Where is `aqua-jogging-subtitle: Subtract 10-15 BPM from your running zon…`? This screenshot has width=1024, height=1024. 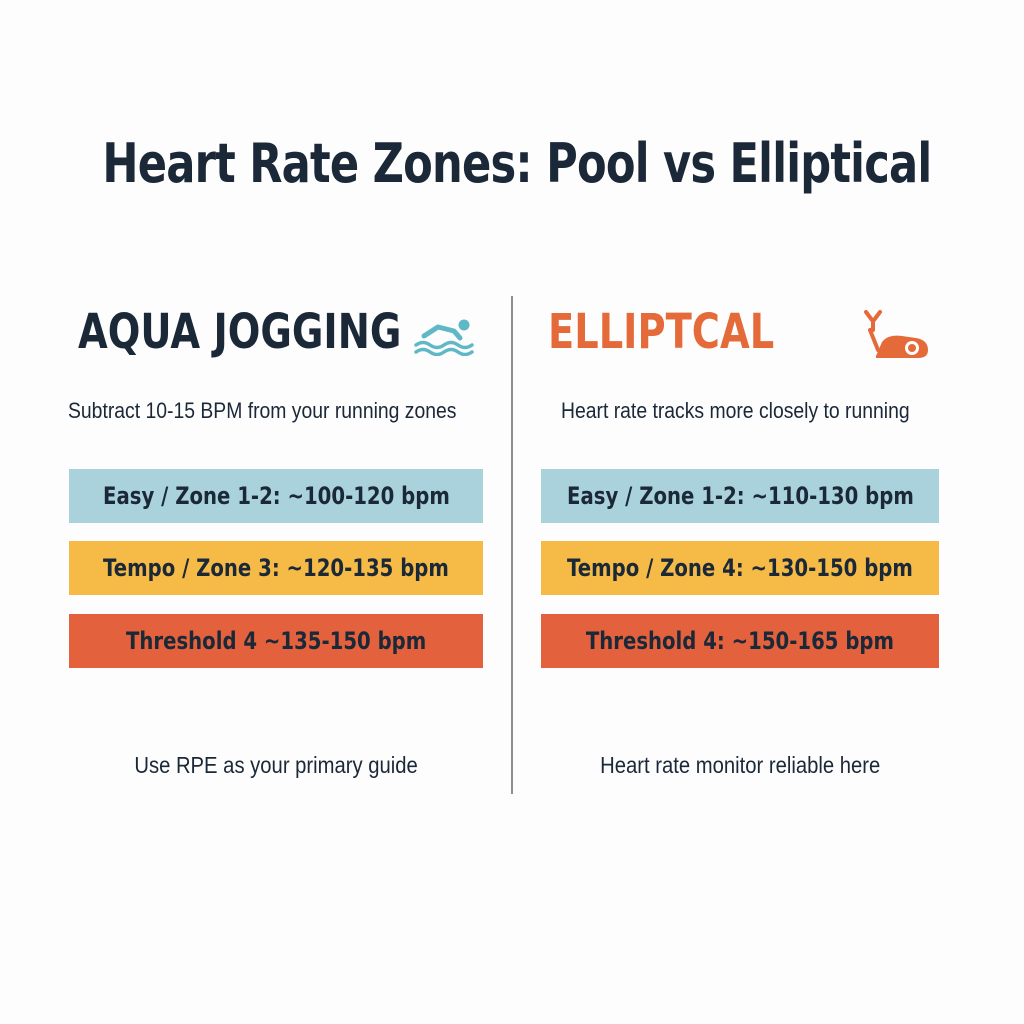 aqua-jogging-subtitle: Subtract 10-15 BPM from your running zon… is located at coordinates (262, 410).